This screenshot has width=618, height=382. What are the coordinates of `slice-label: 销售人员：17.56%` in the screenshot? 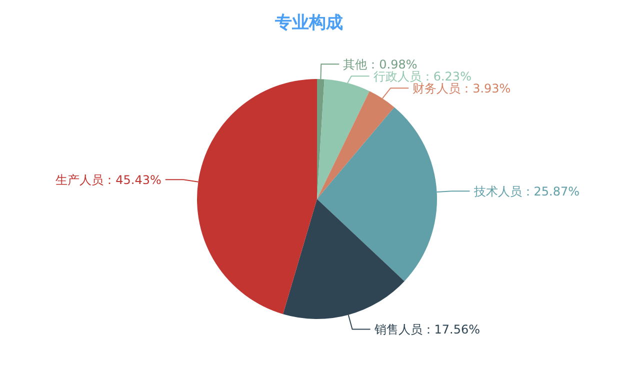 It's located at (426, 329).